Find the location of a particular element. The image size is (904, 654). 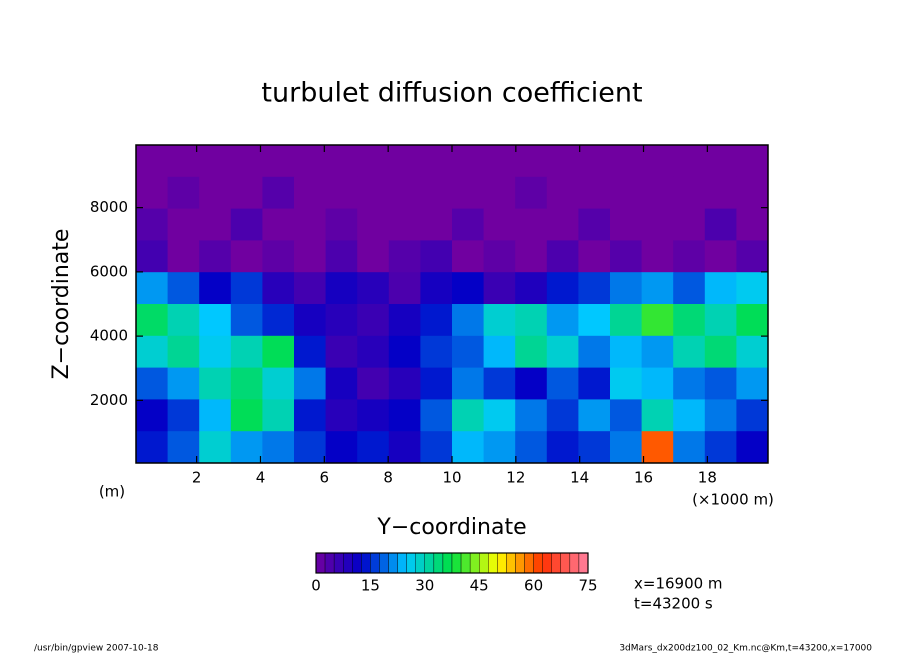

x-tick-label: 4 is located at coordinates (261, 478).